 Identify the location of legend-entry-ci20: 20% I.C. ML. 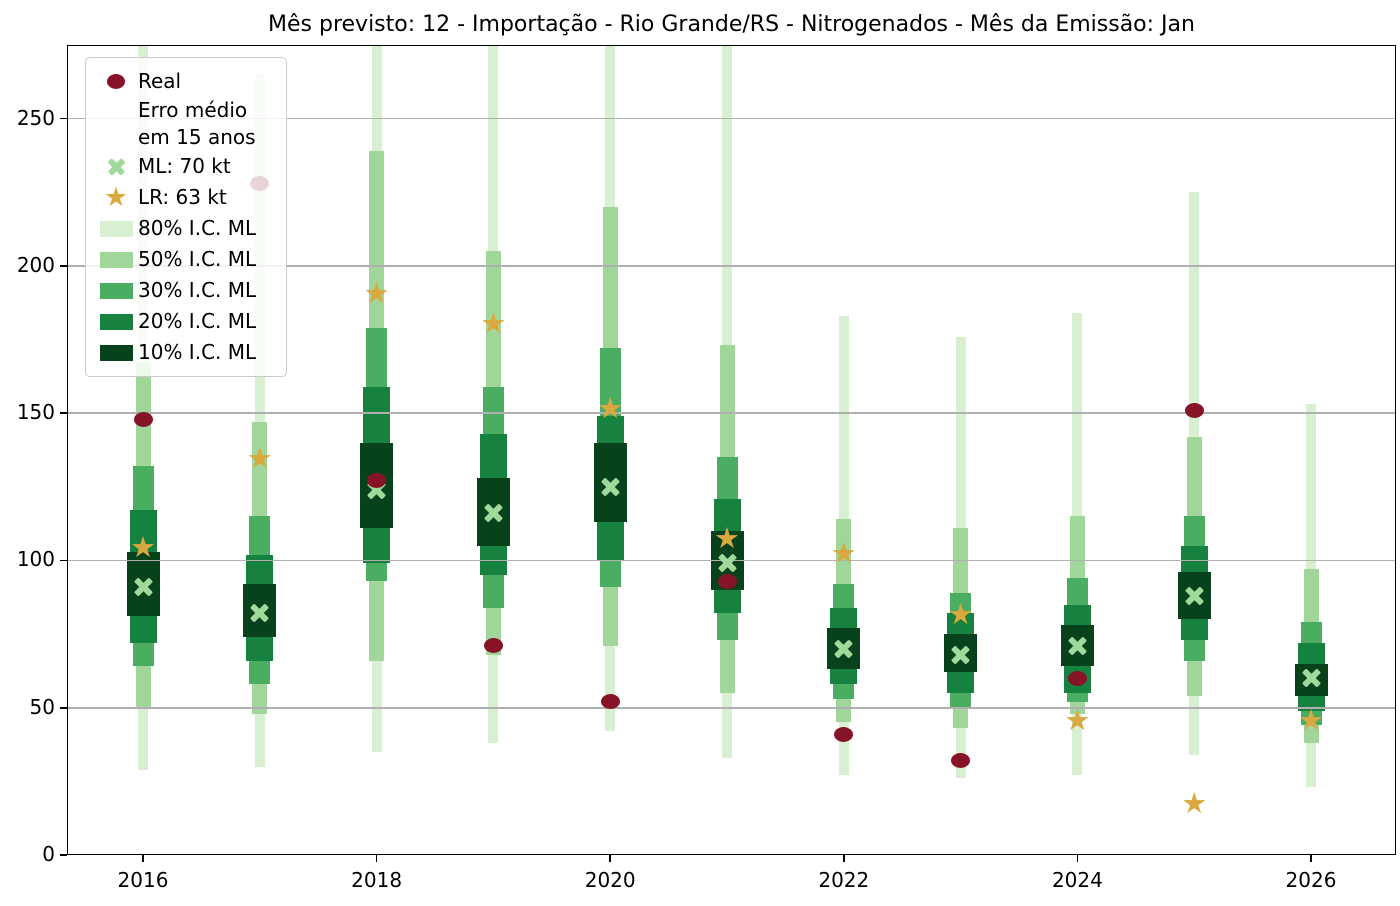
(187, 321).